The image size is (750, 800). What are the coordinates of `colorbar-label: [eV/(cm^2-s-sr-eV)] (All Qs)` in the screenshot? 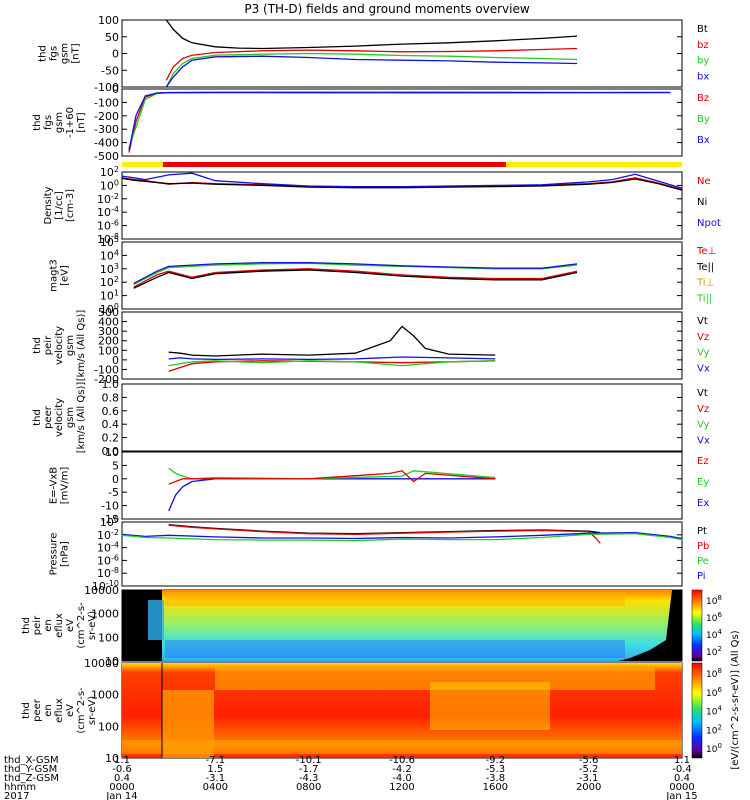 It's located at (735, 699).